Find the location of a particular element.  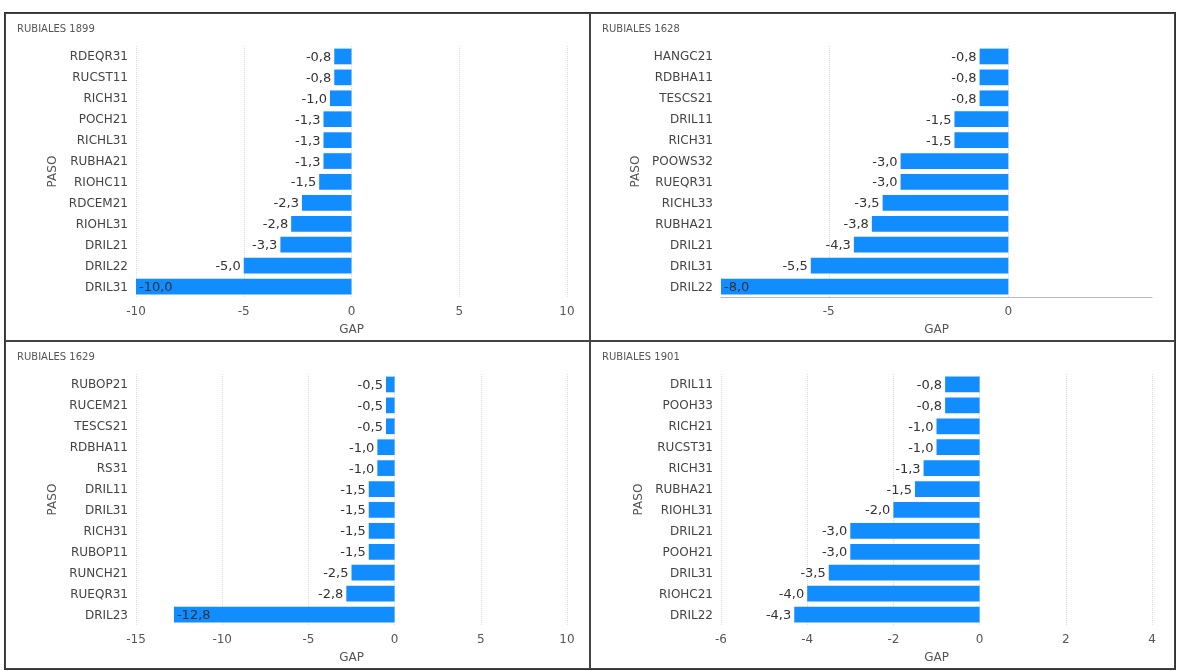

y-tick-label: RUCST11 is located at coordinates (100, 77).